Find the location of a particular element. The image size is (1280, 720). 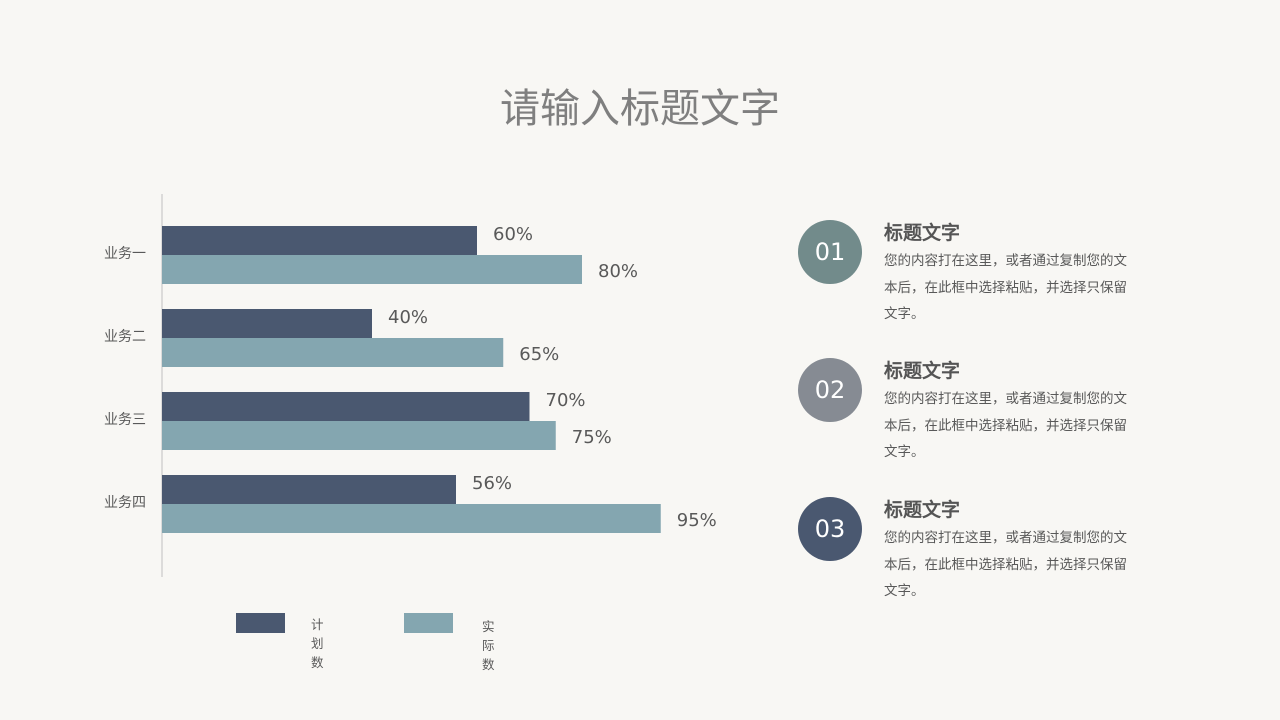

category-label: 业务四 is located at coordinates (125, 503).